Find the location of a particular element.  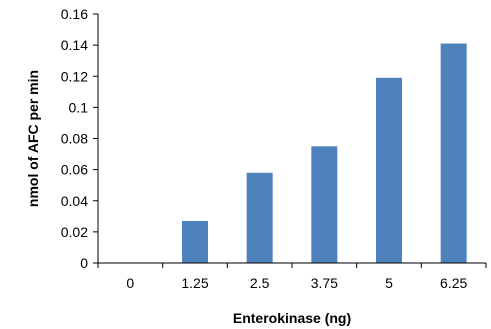

x-tick-label: 6.25 is located at coordinates (453, 283).